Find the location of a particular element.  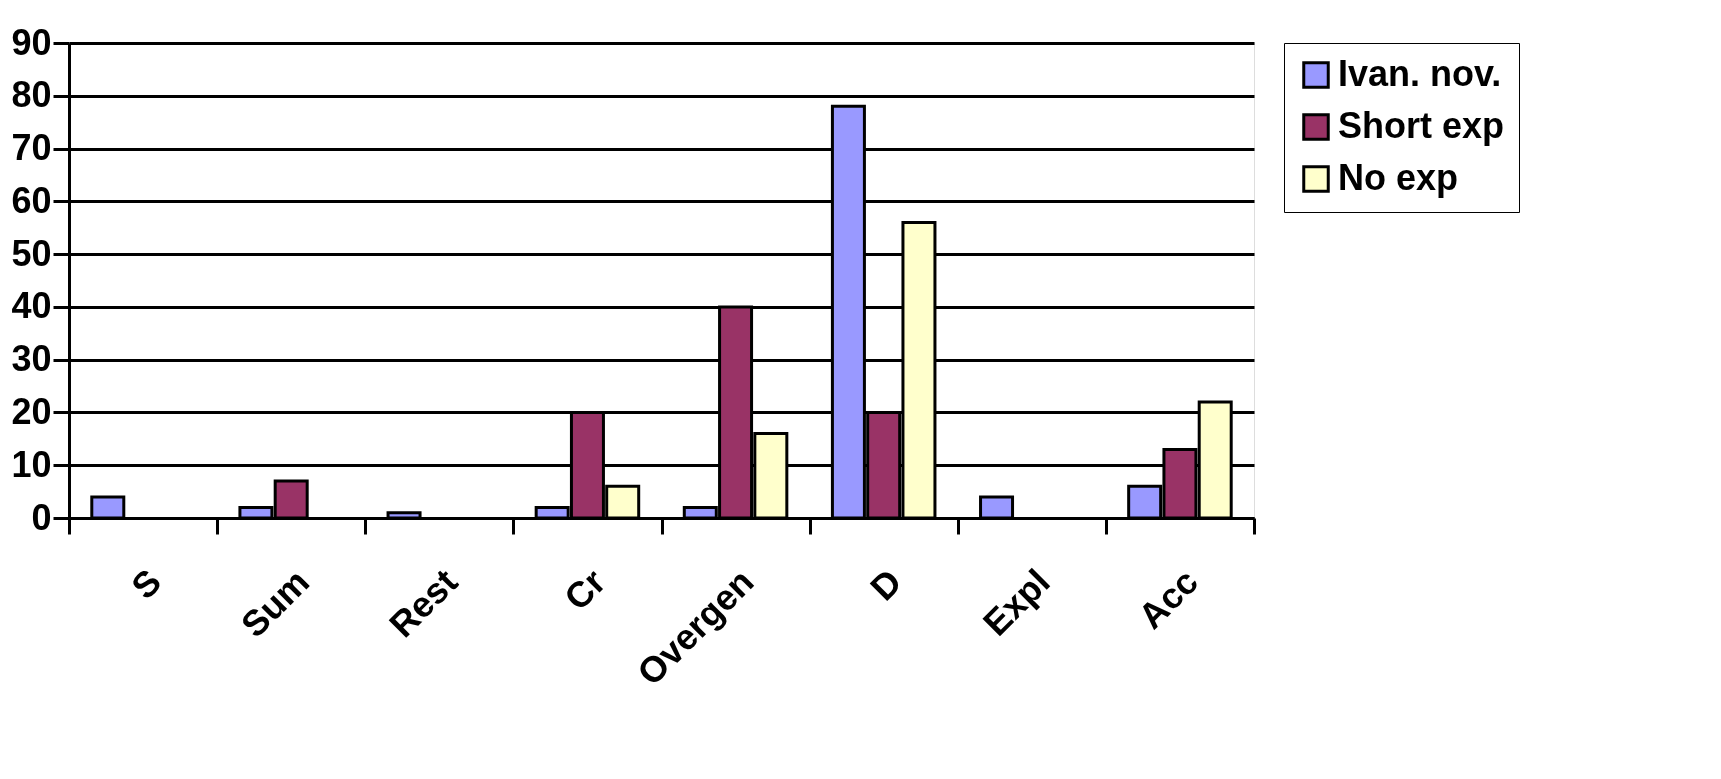

y-tick-label: 70 is located at coordinates (31, 148).